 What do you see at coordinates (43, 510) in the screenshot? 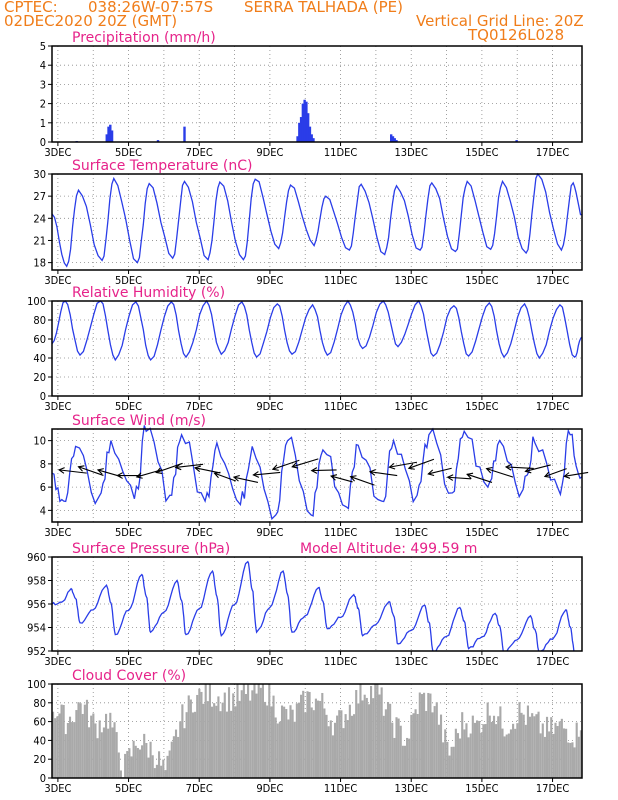
I see `y-tick-label: 4` at bounding box center [43, 510].